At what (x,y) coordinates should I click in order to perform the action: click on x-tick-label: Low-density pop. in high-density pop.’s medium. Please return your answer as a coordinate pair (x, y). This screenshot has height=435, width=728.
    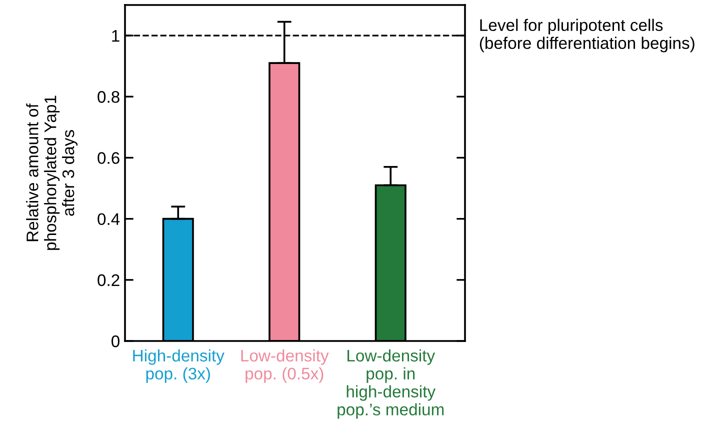
    Looking at the image, I should click on (391, 384).